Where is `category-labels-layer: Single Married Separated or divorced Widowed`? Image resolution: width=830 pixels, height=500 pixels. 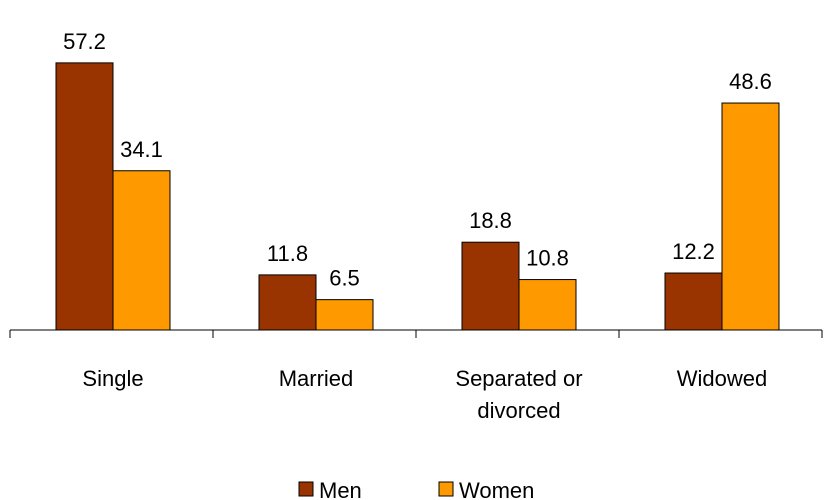
category-labels-layer: Single Married Separated or divorced Widowed is located at coordinates (424, 394).